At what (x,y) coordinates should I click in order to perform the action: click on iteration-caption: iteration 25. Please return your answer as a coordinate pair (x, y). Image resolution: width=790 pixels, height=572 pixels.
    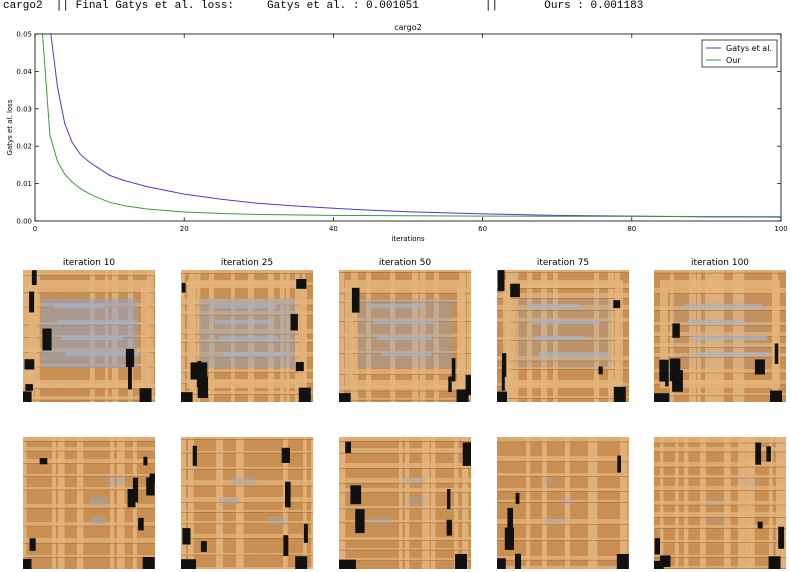
    Looking at the image, I should click on (247, 263).